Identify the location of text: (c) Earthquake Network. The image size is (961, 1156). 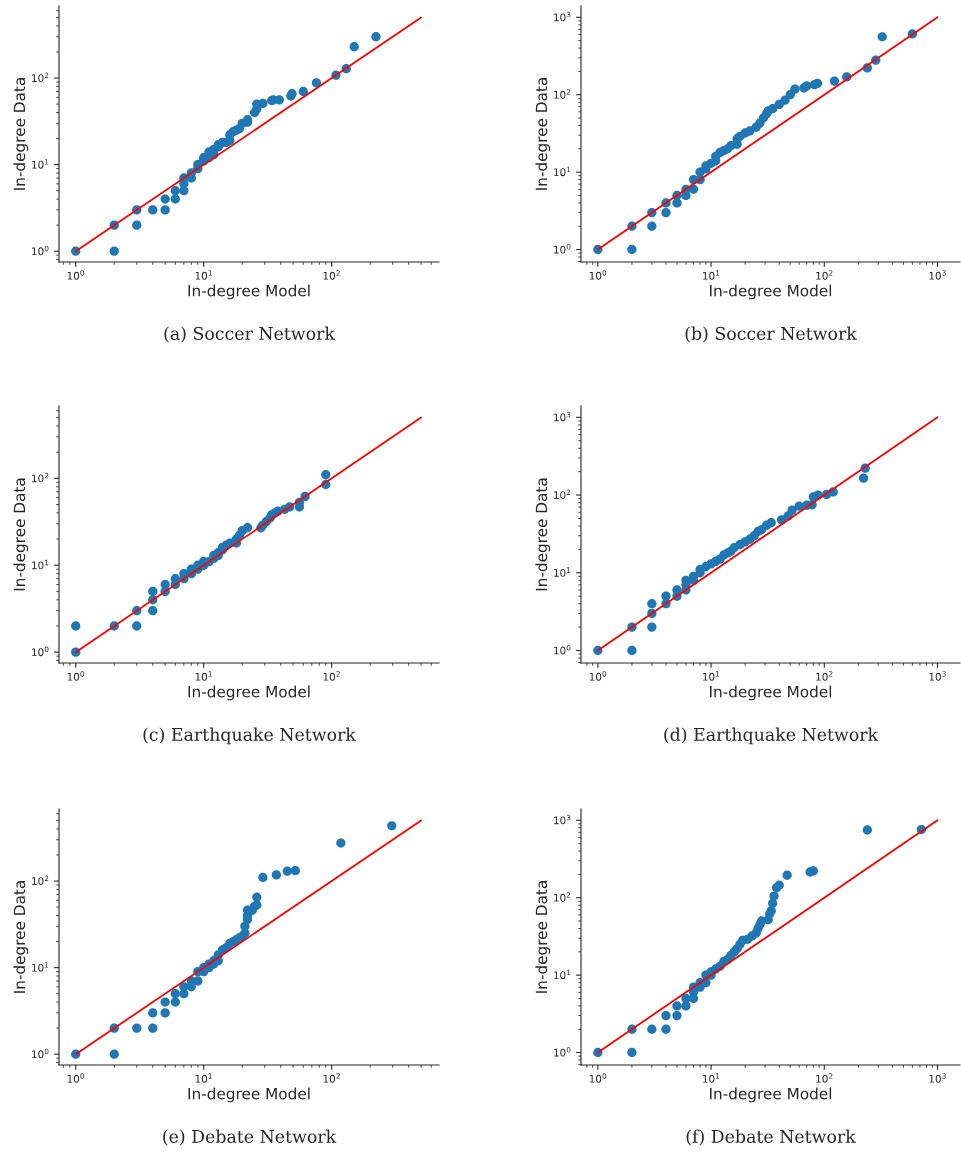
(250, 736).